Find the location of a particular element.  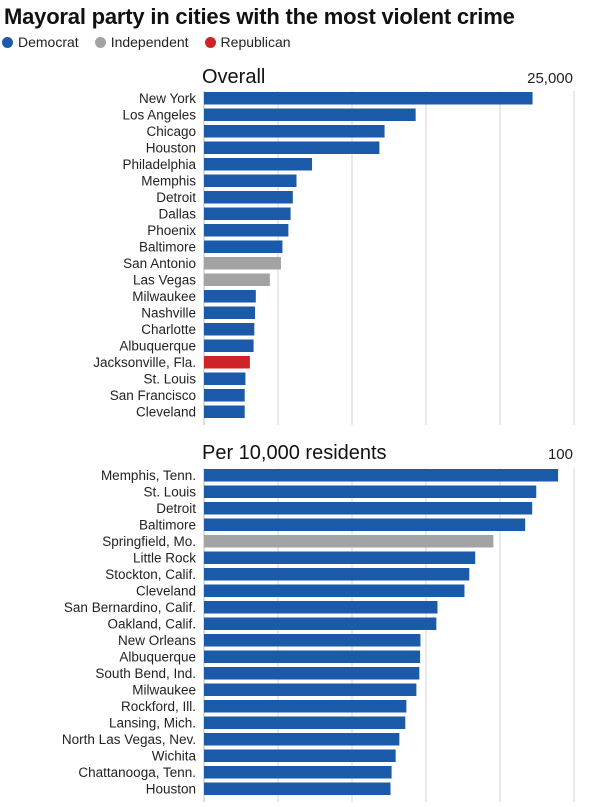

category-label: Rockford, Ill. is located at coordinates (158, 706).